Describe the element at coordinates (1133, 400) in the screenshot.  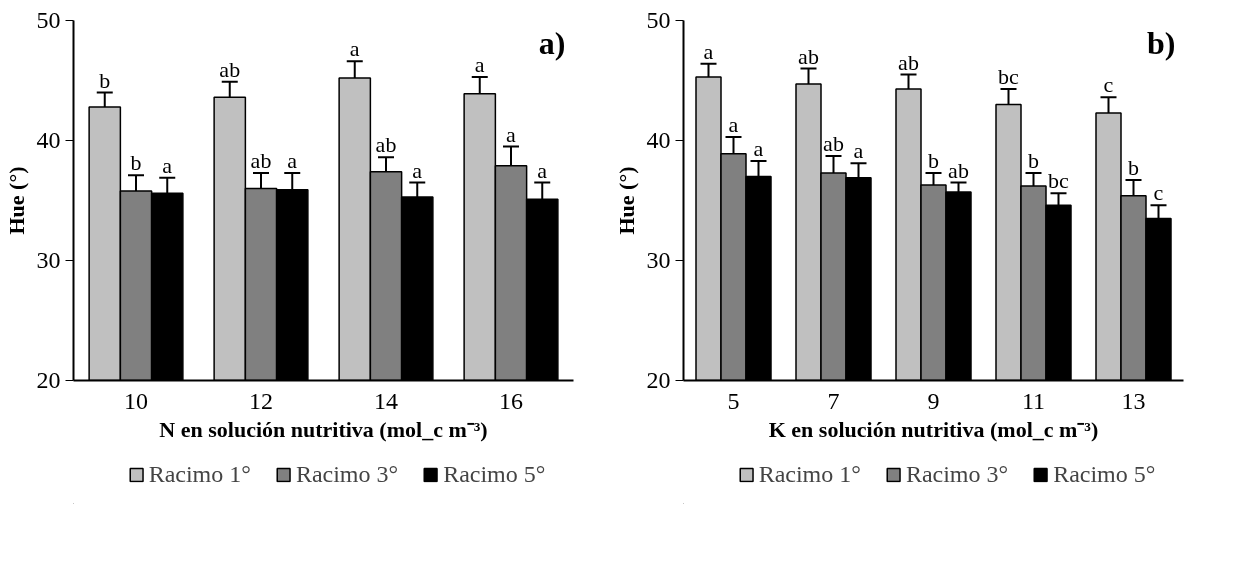
I see `x-tick-label: 13` at that location.